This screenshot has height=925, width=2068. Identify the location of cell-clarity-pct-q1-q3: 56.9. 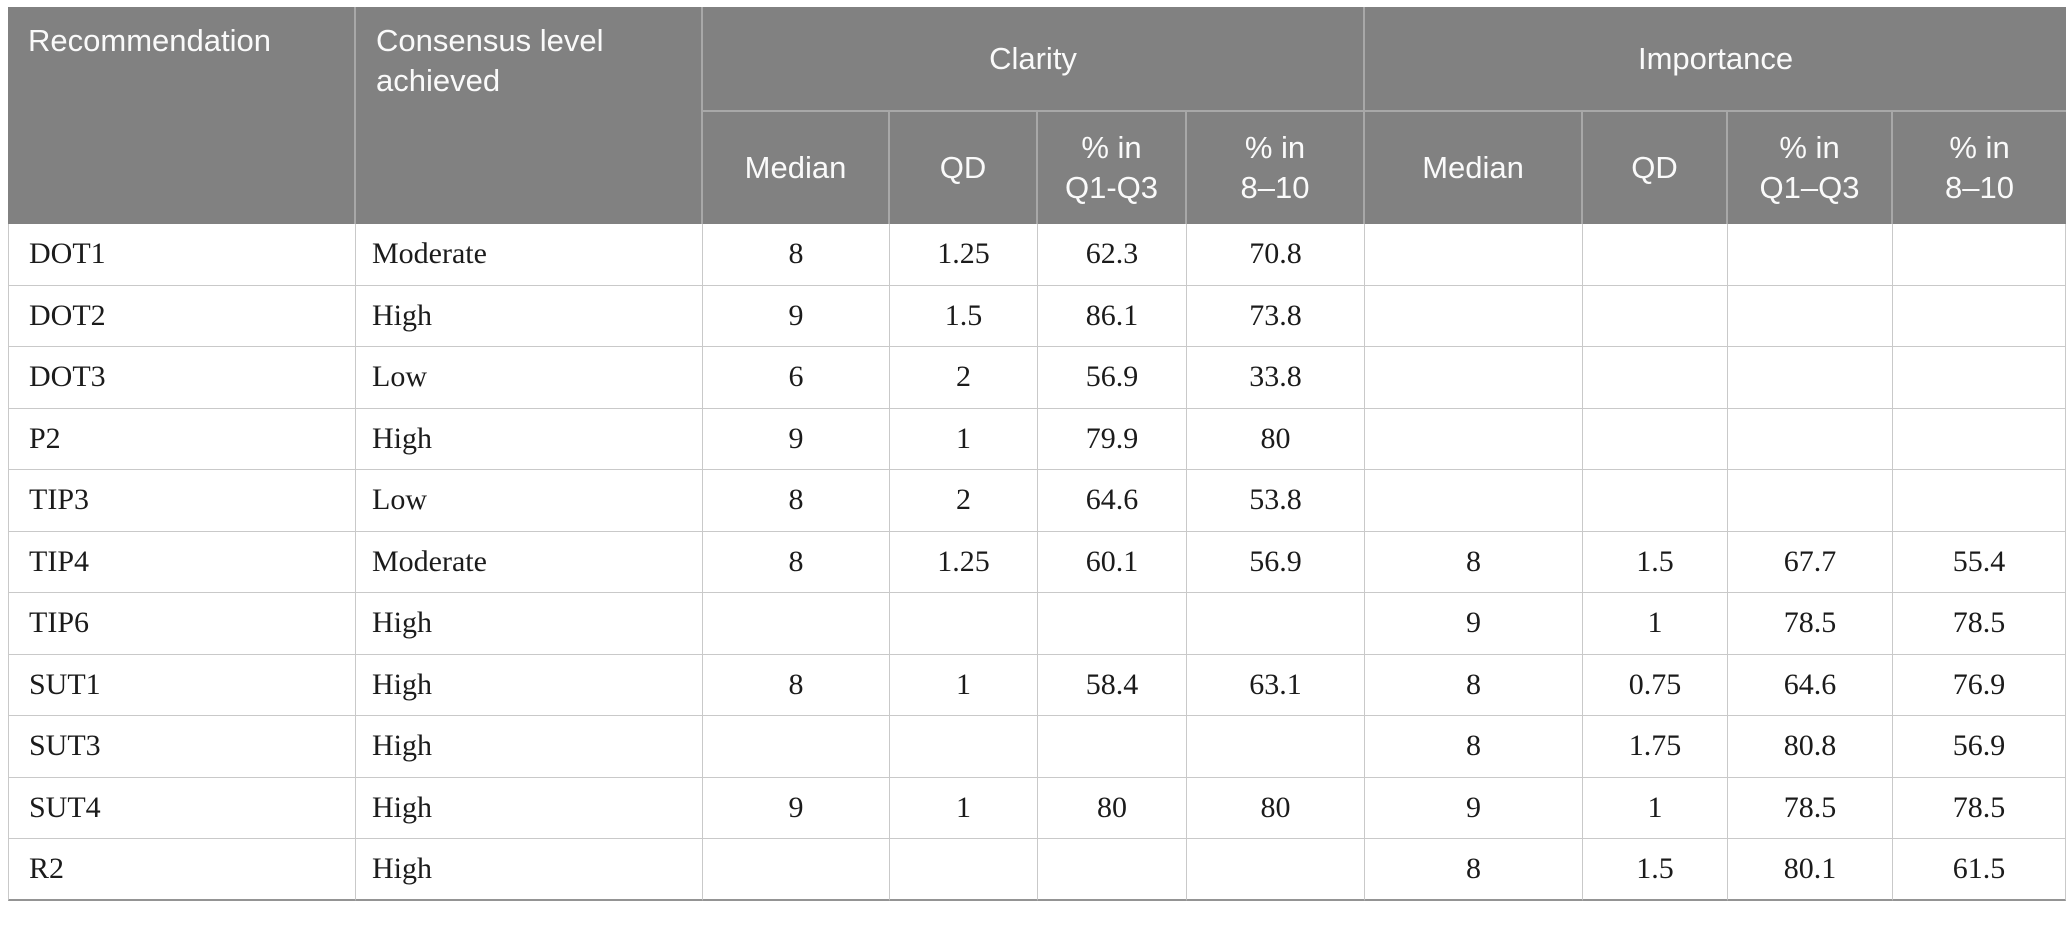
(1112, 378).